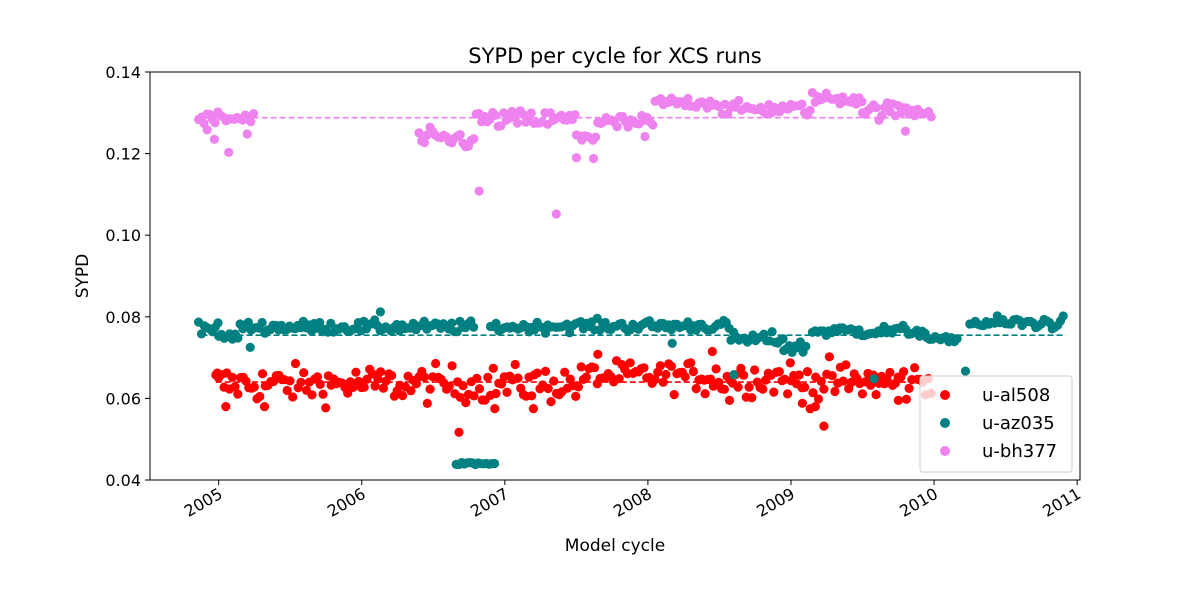 This screenshot has width=1200, height=600. I want to click on series-u-bh377, so click(565, 153).